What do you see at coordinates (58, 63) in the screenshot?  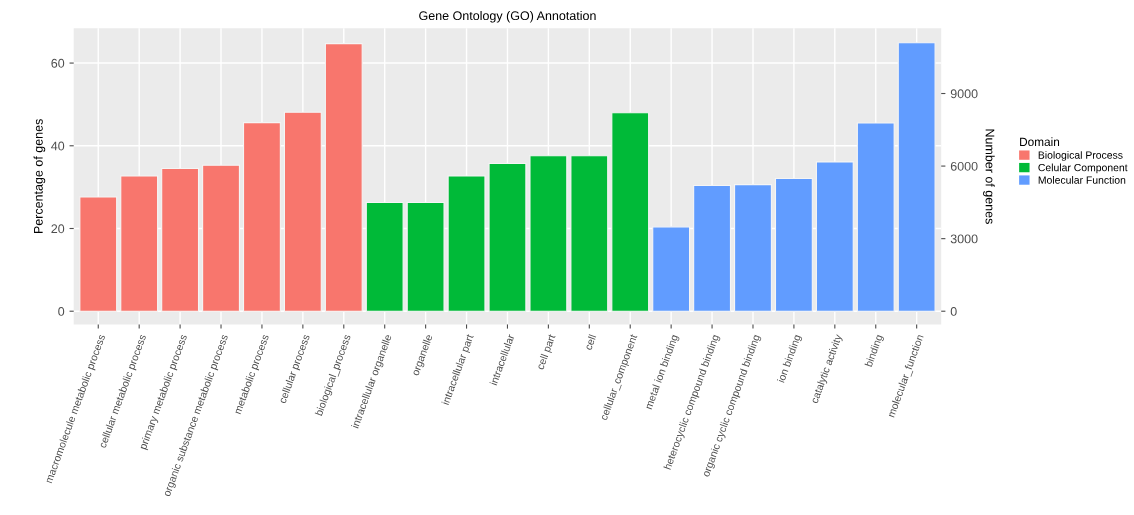 I see `y-tick-label: 60` at bounding box center [58, 63].